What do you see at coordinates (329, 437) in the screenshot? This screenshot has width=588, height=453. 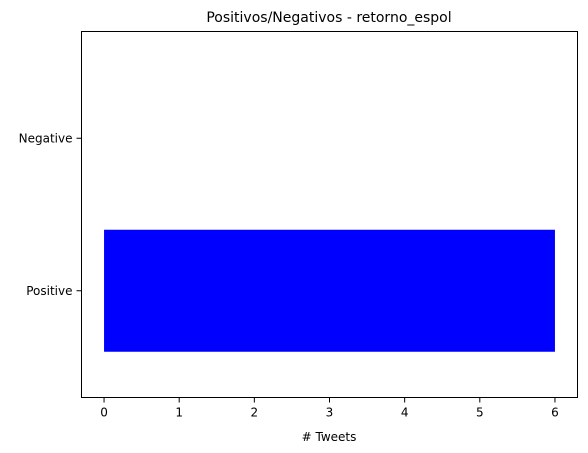 I see `x-axis-label: # Tweets` at bounding box center [329, 437].